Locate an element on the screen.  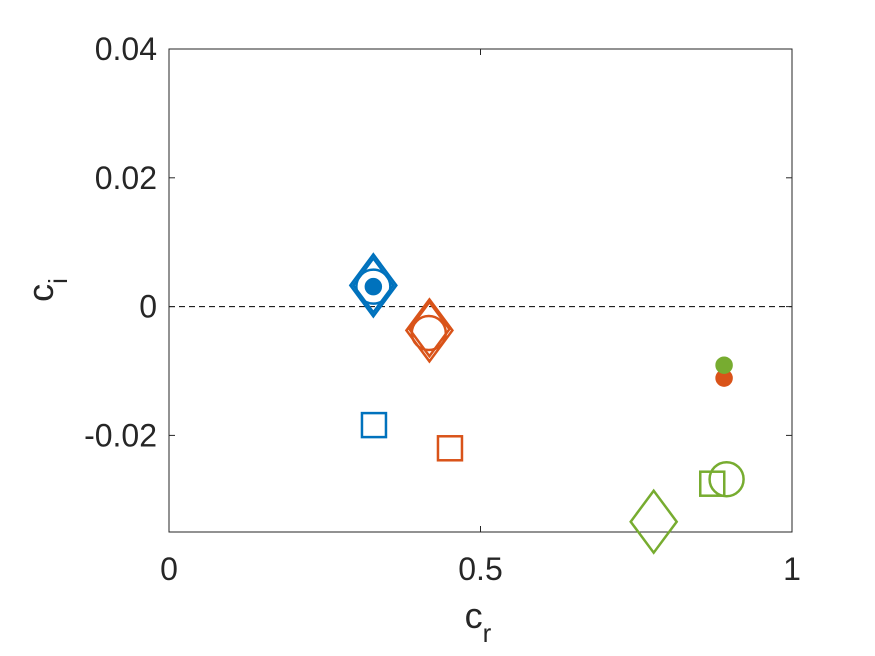
x-tick-label: 0.5 is located at coordinates (480, 569).